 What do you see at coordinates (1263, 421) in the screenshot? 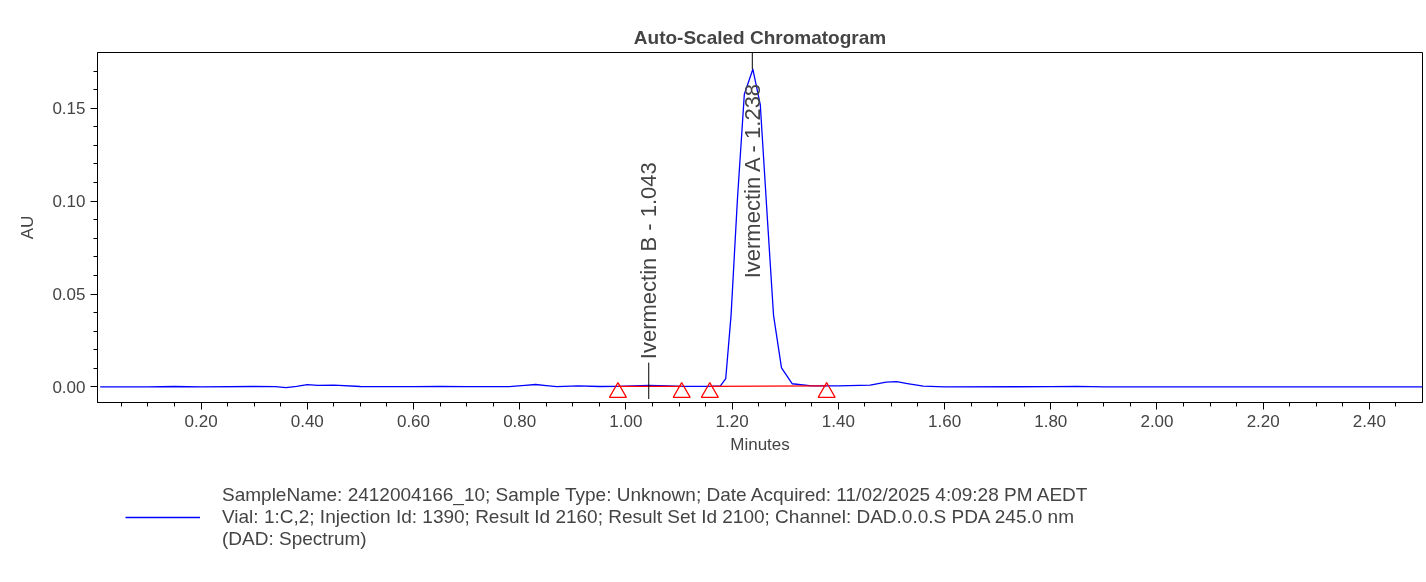
I see `x-tick-label: 2.20` at bounding box center [1263, 421].